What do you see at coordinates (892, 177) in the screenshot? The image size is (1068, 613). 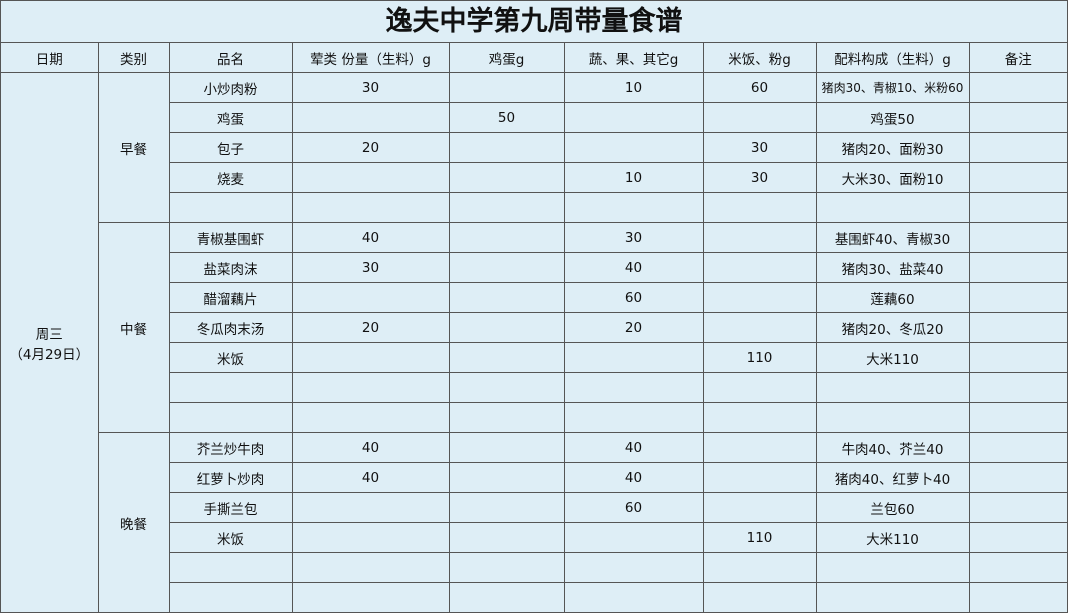 I see `cell: 大米30、面粉10` at bounding box center [892, 177].